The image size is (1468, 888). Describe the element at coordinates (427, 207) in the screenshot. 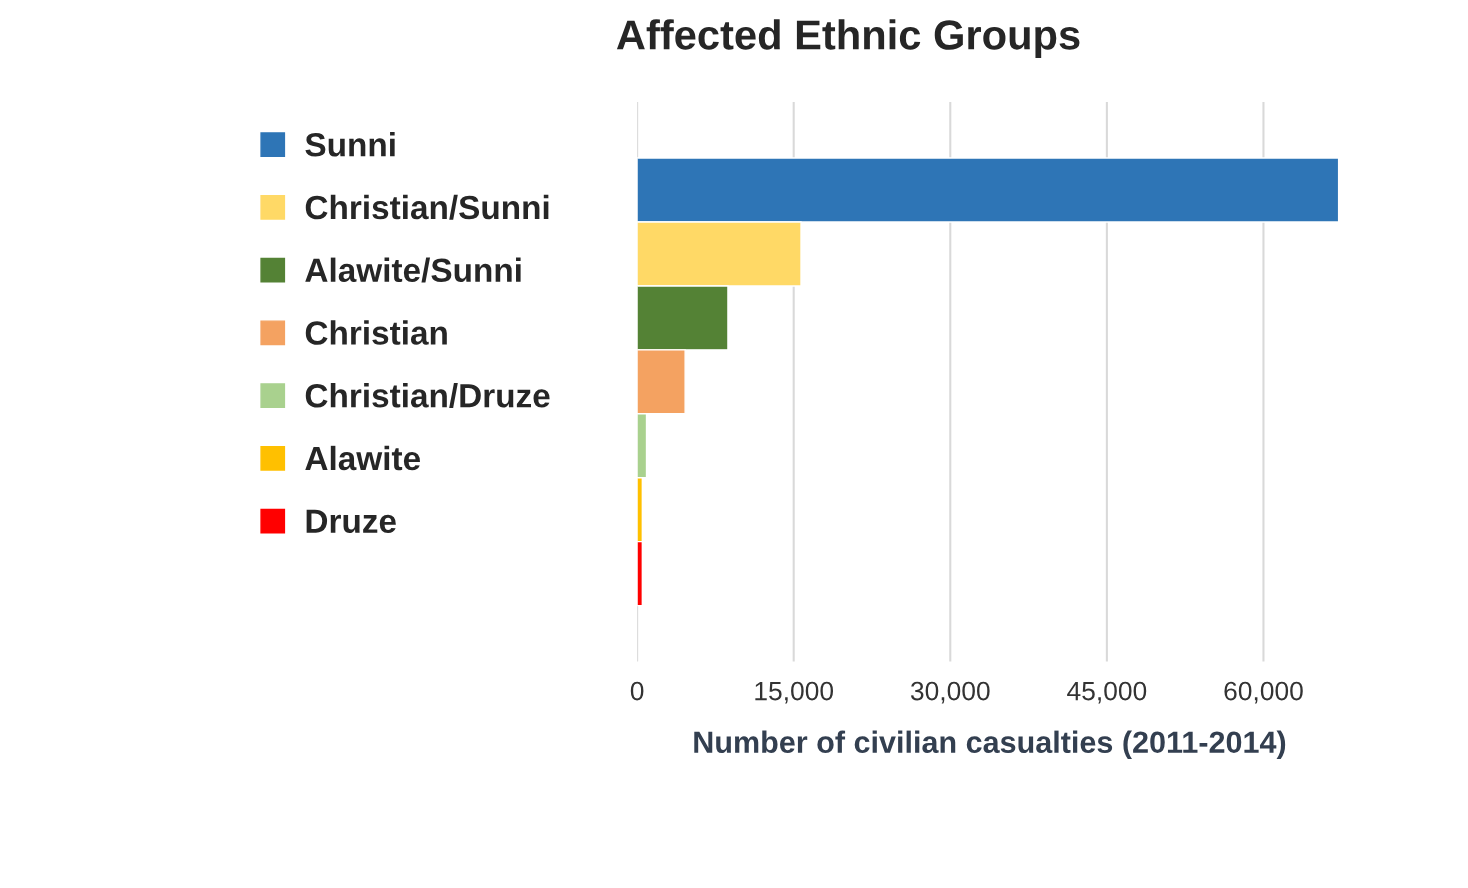

I see `legend-label: Christian/Sunni` at that location.